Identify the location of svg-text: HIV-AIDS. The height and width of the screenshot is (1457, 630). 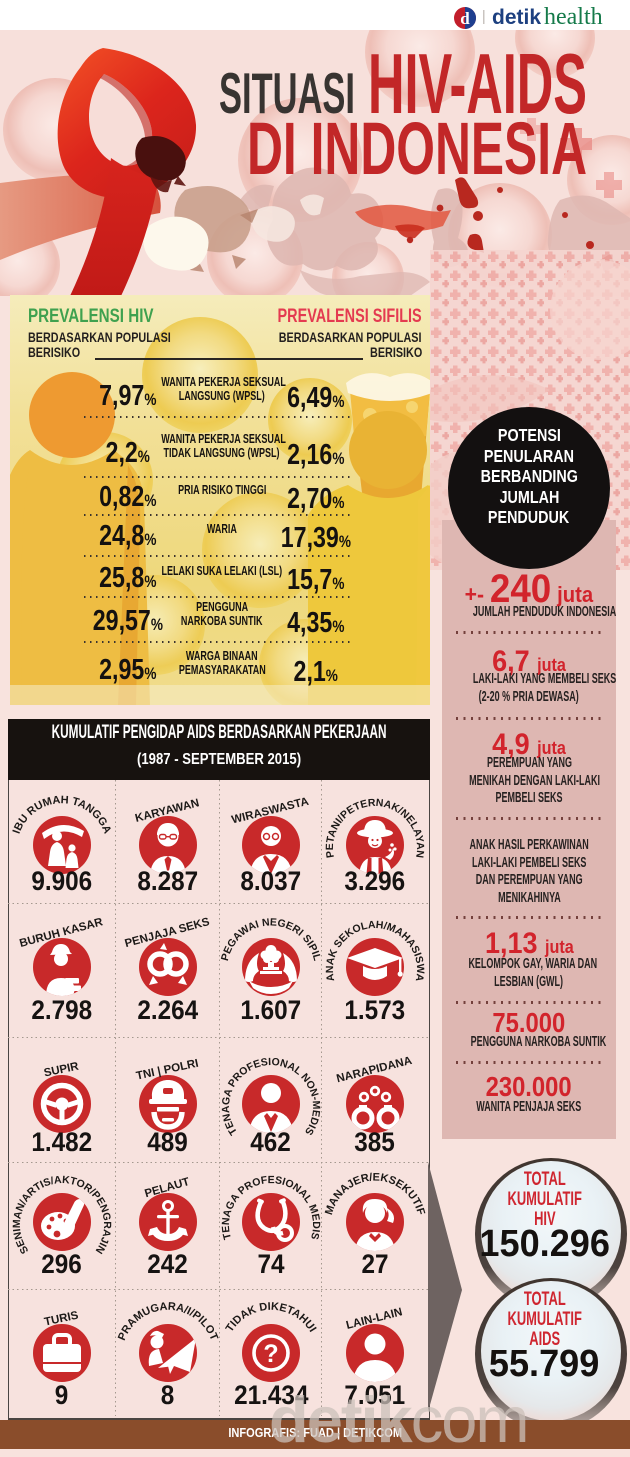
(477, 83).